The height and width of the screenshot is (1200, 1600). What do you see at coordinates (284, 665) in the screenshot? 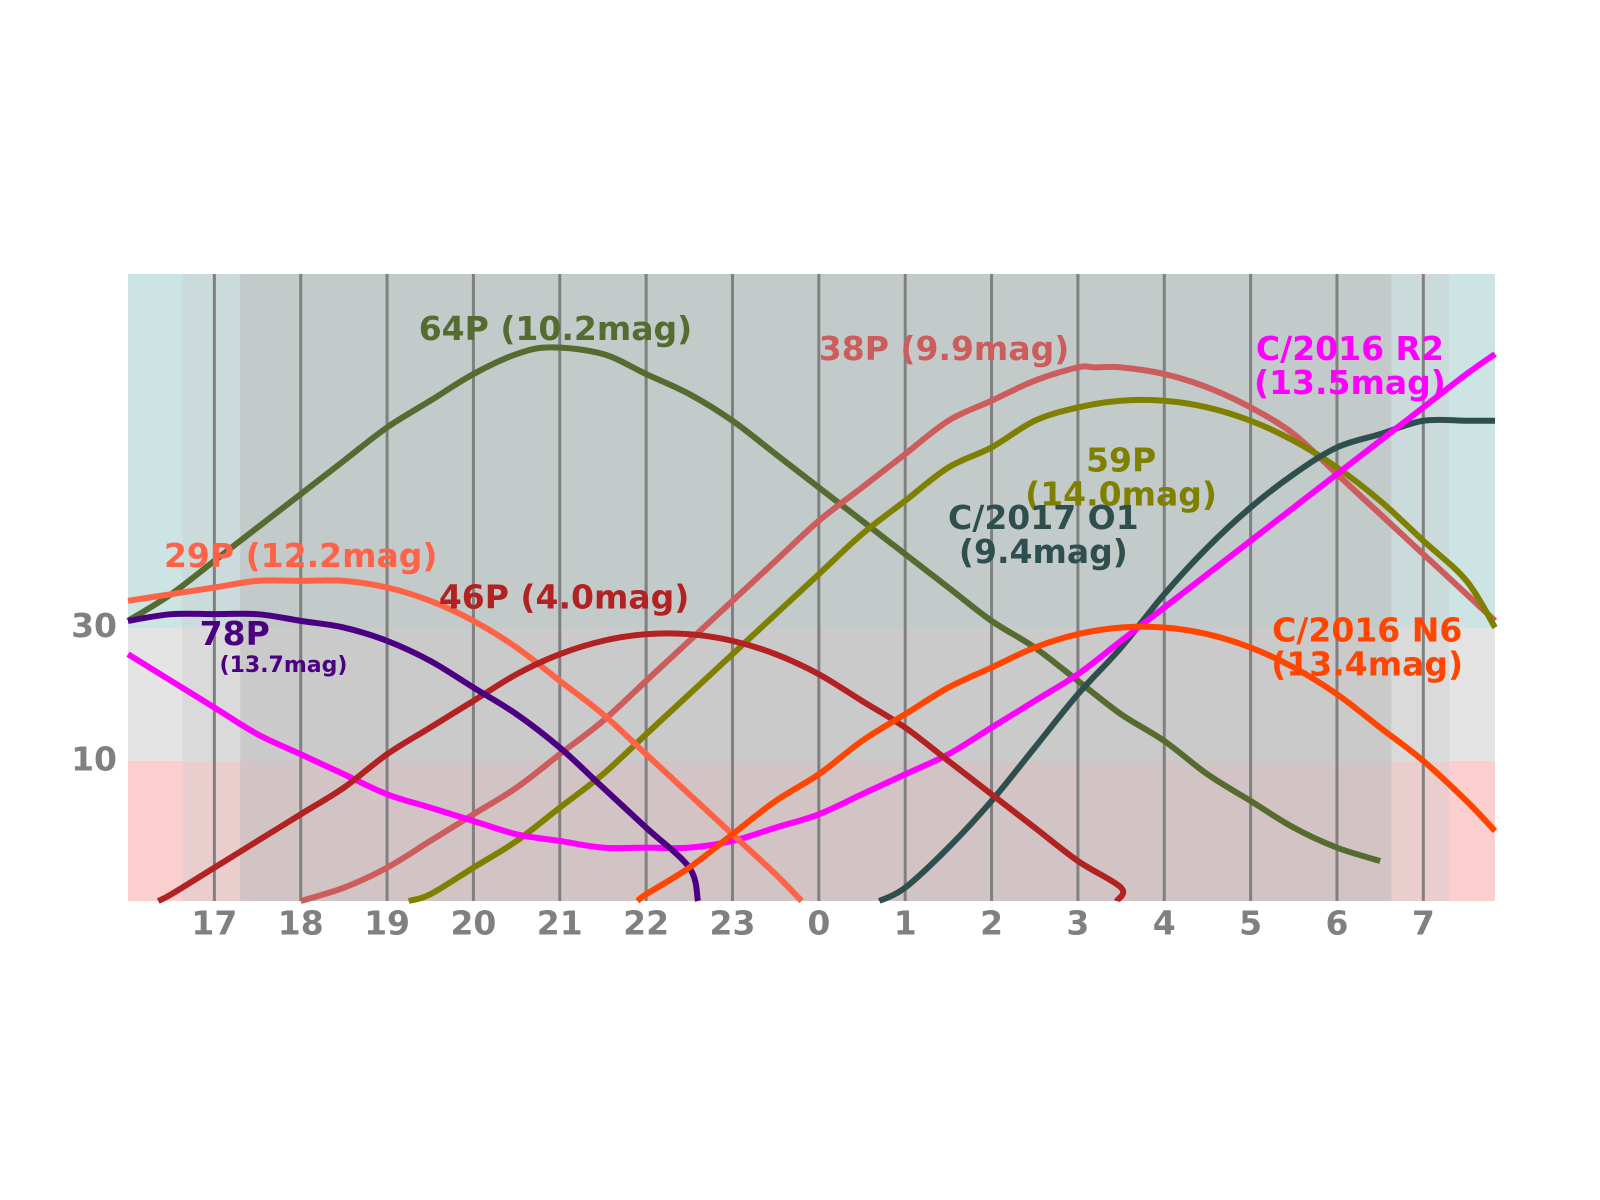
I see `series-sublabel-78p: (13.7mag)` at bounding box center [284, 665].